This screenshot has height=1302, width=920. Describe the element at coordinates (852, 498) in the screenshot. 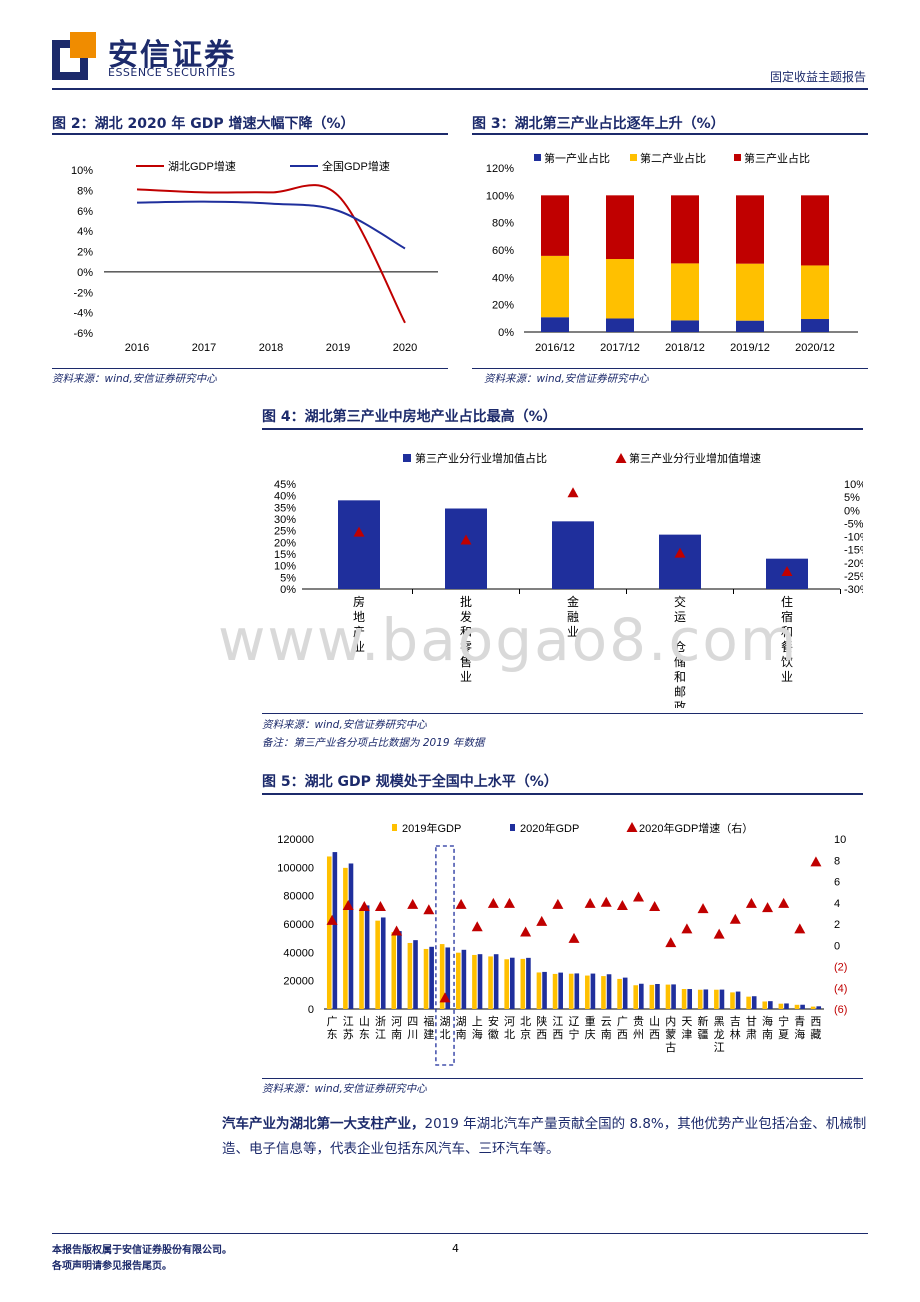

I see `fig4-right-tick-label: 5%` at that location.